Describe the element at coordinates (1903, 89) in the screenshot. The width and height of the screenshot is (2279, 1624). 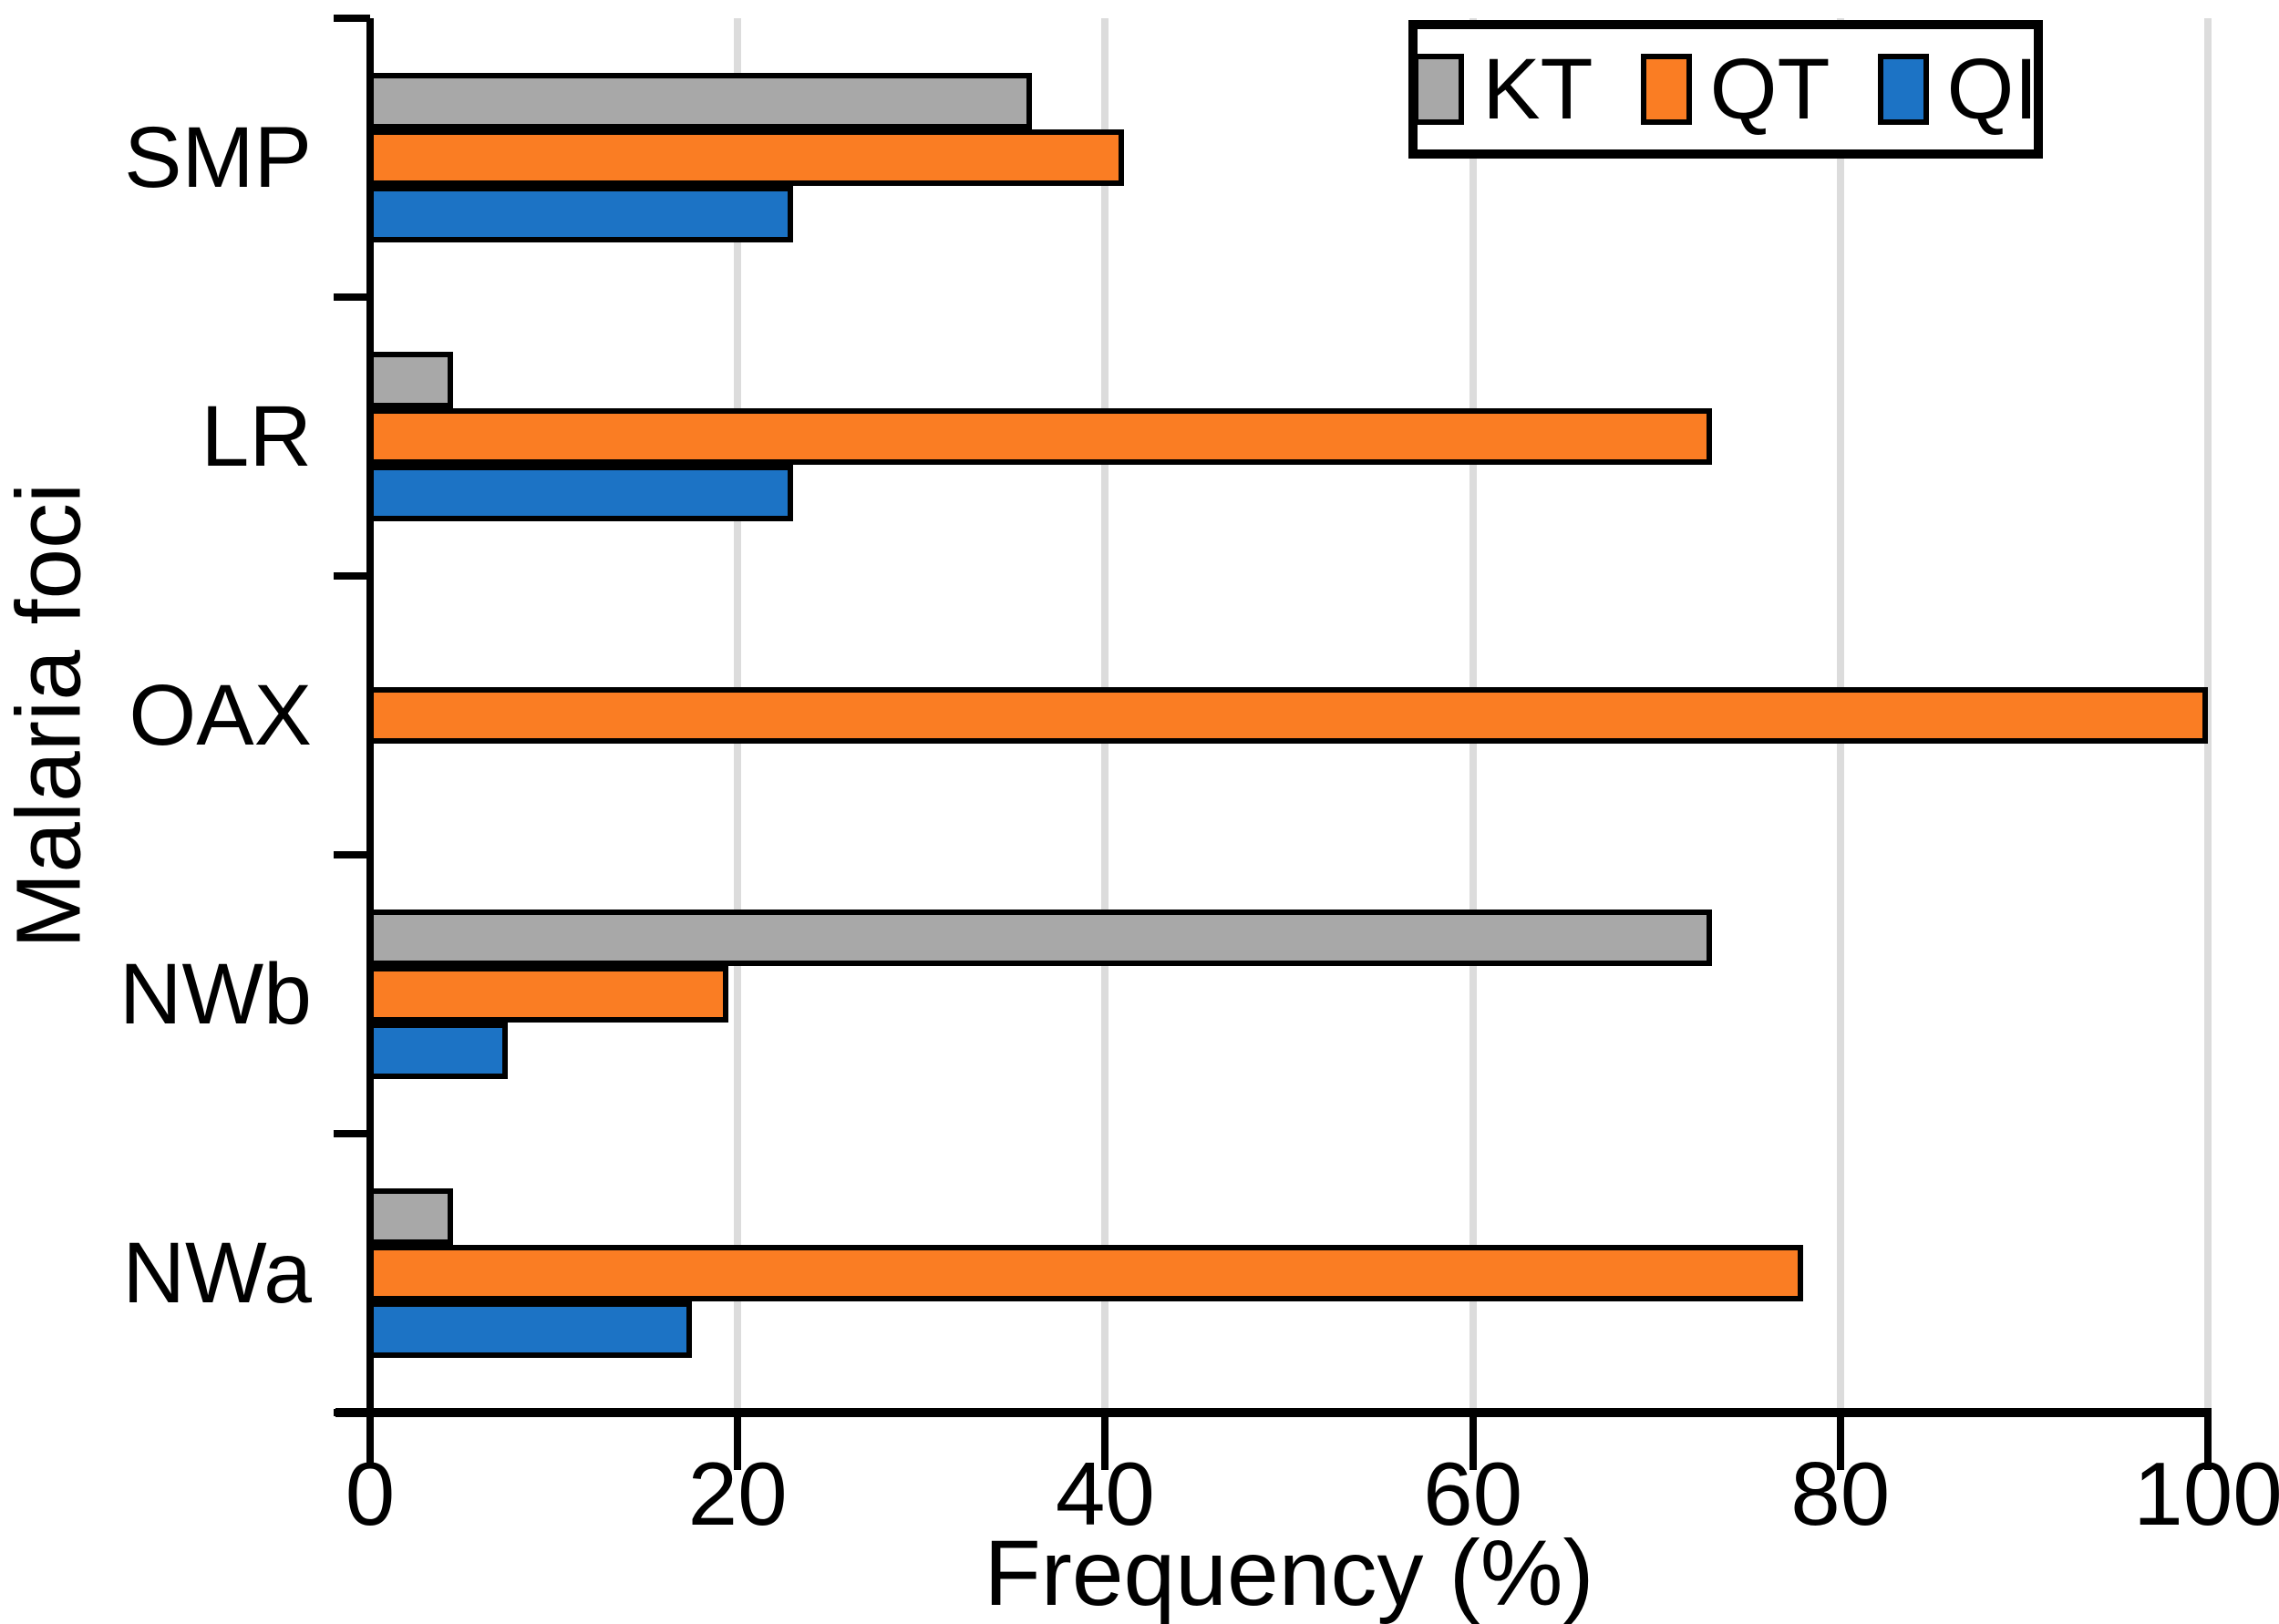
I see `qi-swatch-icon` at that location.